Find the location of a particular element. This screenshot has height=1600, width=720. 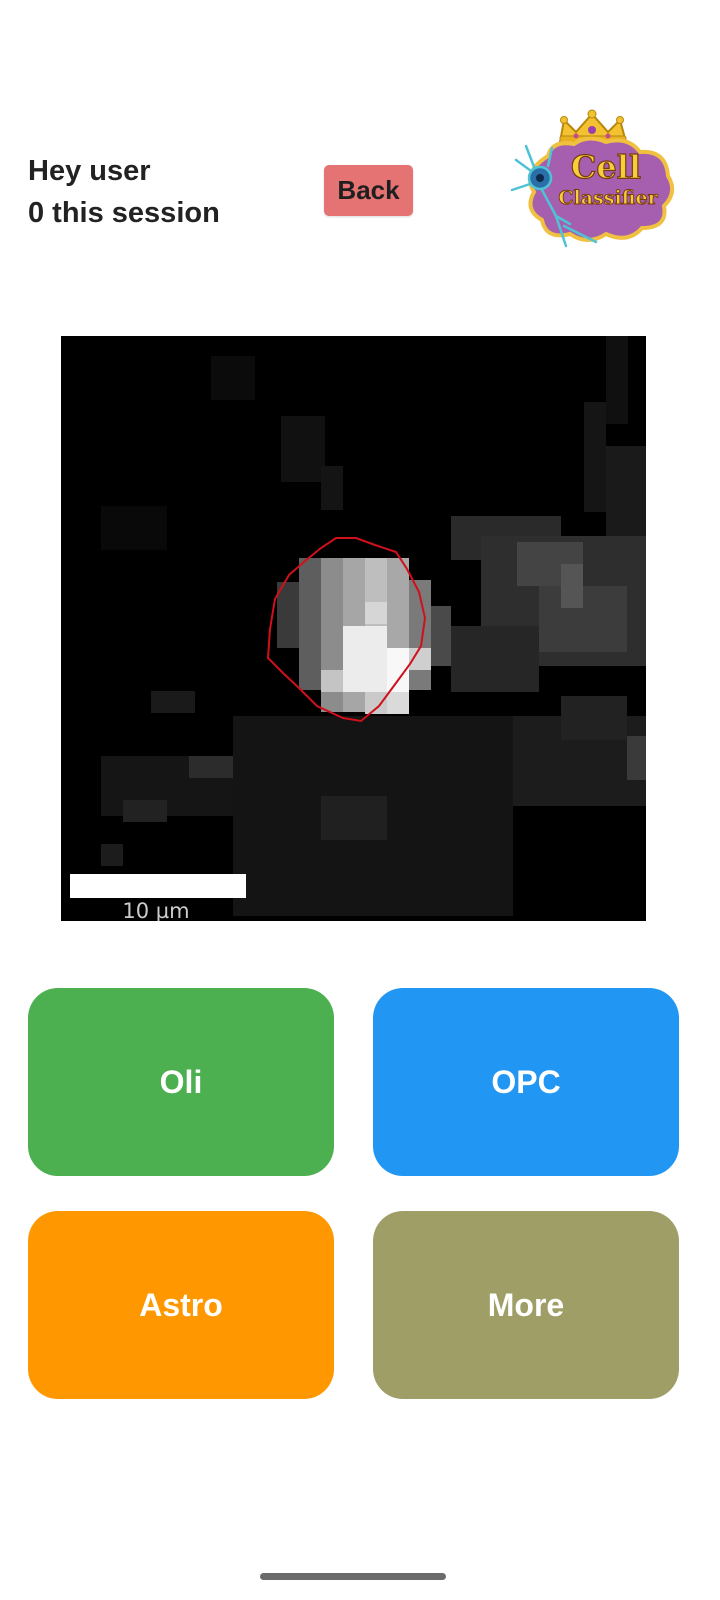

app-logo: Cell Classifier is located at coordinates (594, 180).